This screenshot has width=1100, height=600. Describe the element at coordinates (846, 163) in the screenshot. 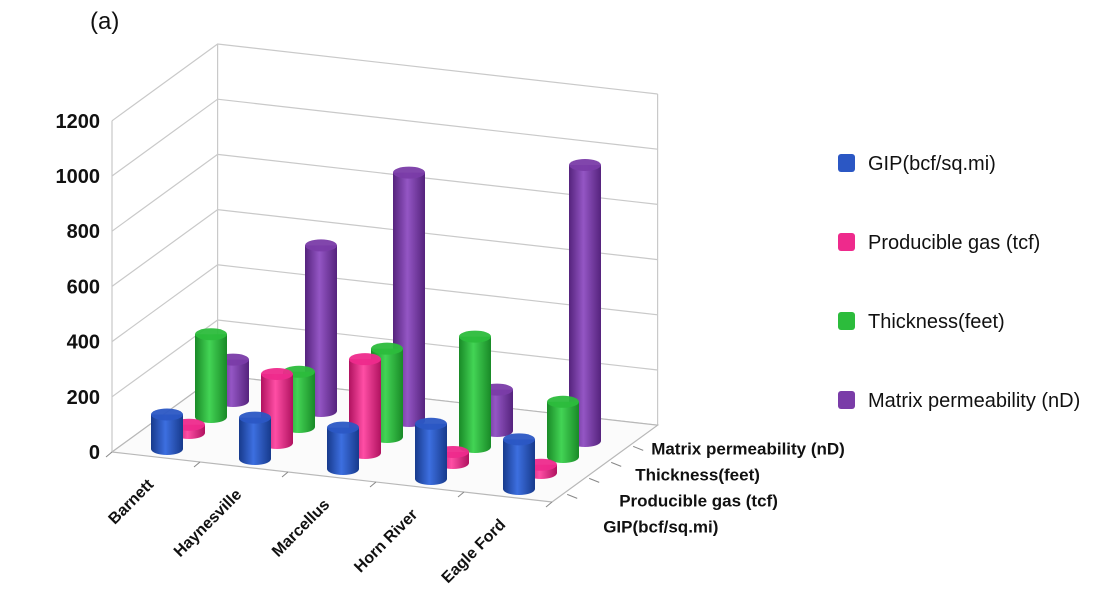

I see `legend-swatch-gip` at that location.